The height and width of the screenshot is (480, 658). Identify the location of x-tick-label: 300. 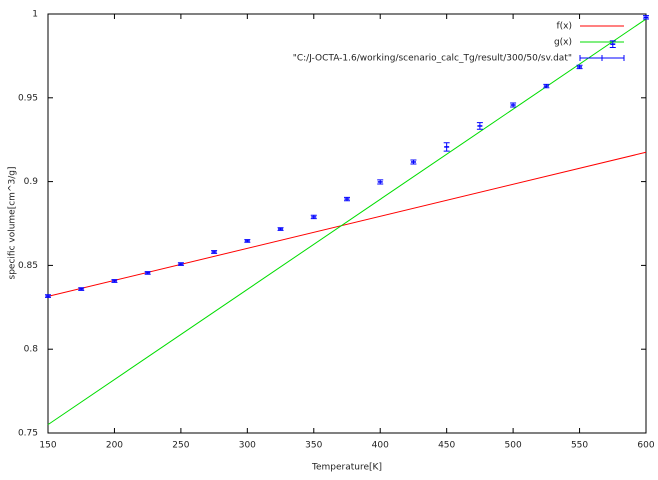
(247, 446).